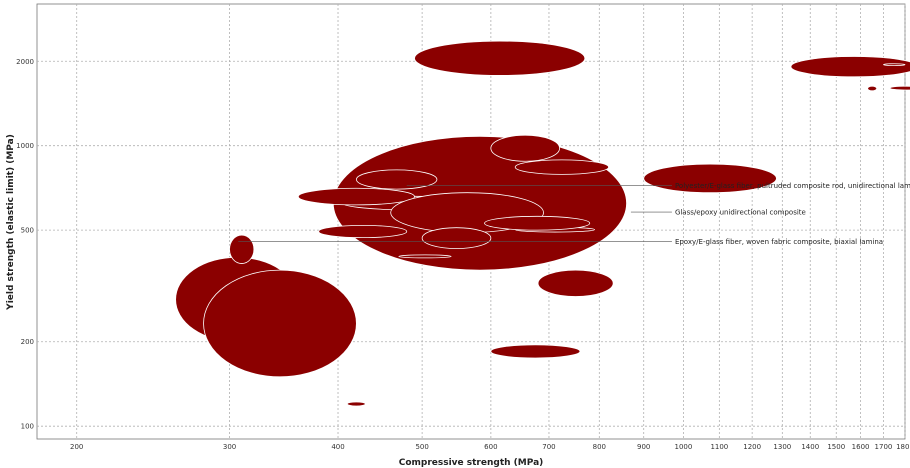 The image size is (910, 468). What do you see at coordinates (76, 447) in the screenshot?
I see `x-tick-label: 200` at bounding box center [76, 447].